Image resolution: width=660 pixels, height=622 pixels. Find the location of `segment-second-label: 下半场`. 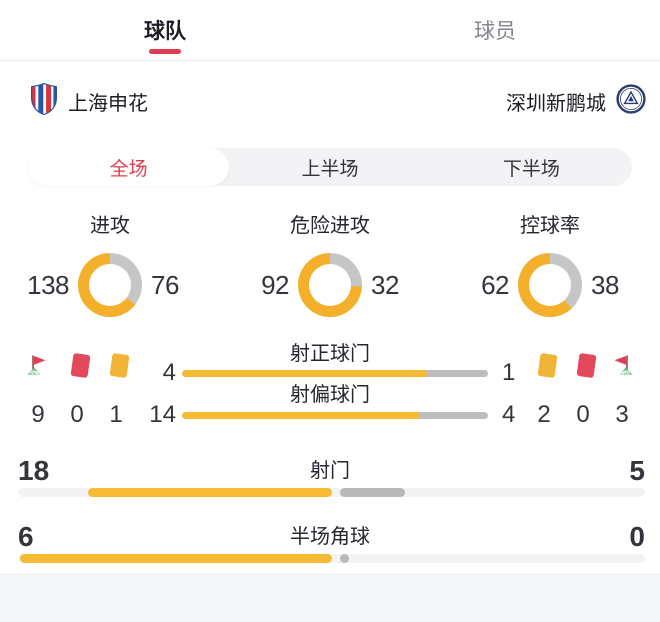

segment-second-label: 下半场 is located at coordinates (531, 169).